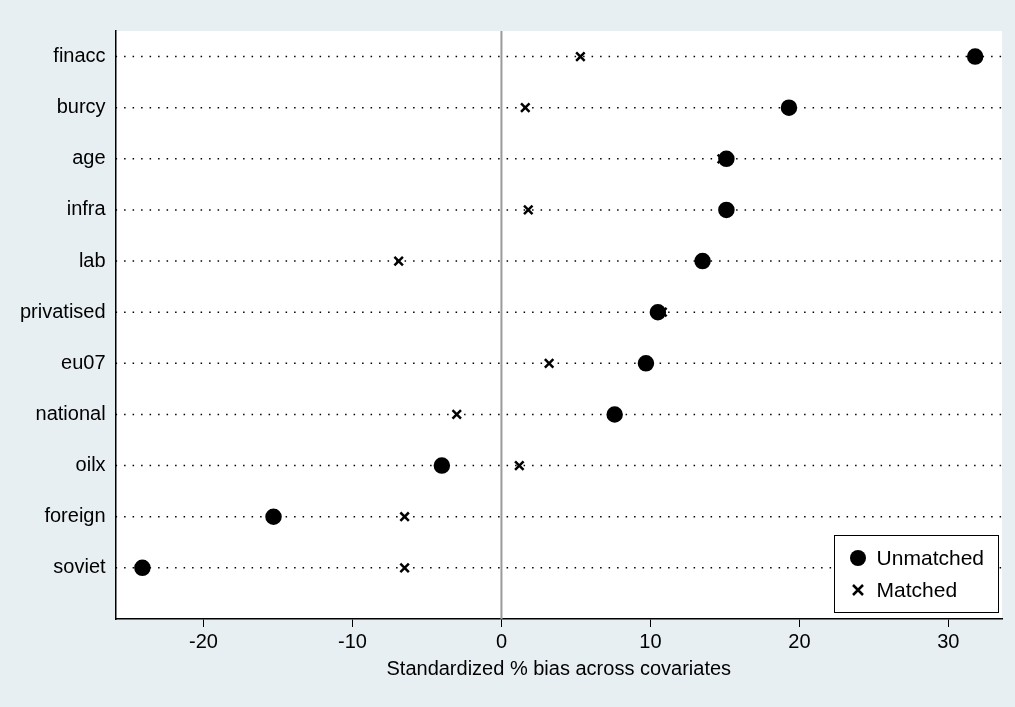 Image resolution: width=1015 pixels, height=707 pixels. Describe the element at coordinates (92, 259) in the screenshot. I see `y-tick-label: lab` at that location.